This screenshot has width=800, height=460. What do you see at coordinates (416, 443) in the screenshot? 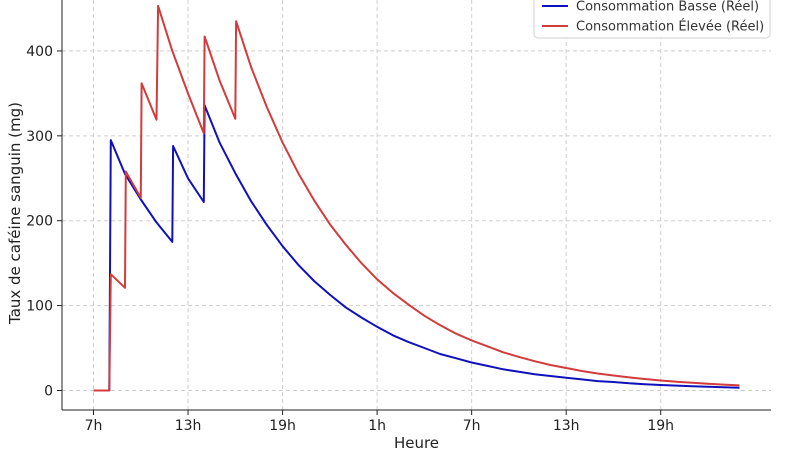
I see `x-axis-label: Heure` at bounding box center [416, 443].